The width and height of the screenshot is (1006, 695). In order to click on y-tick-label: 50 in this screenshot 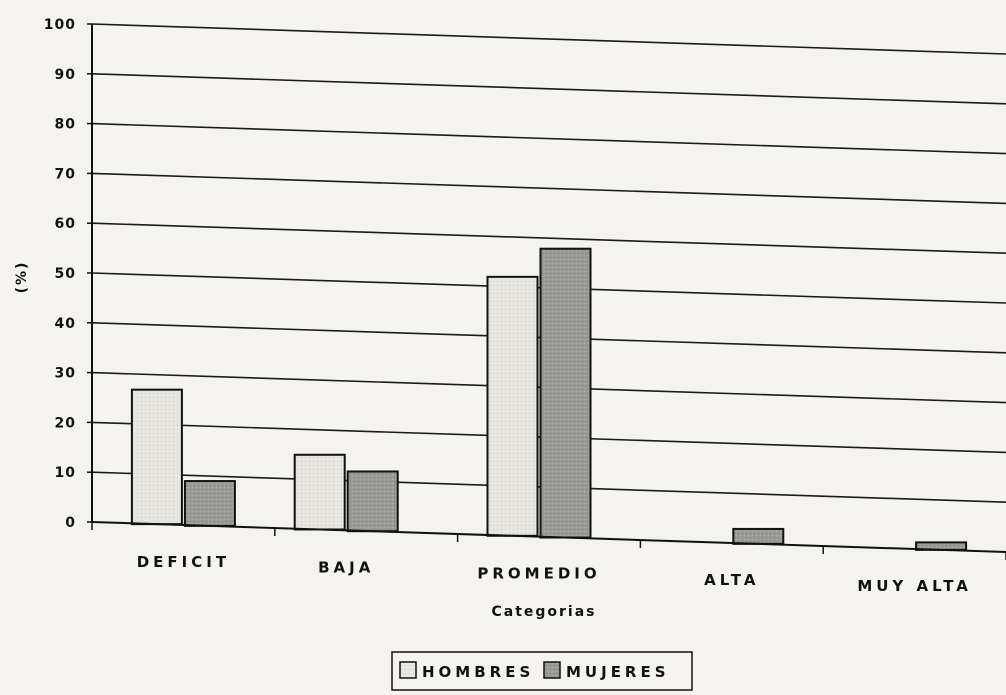, I will do `click(65, 274)`.